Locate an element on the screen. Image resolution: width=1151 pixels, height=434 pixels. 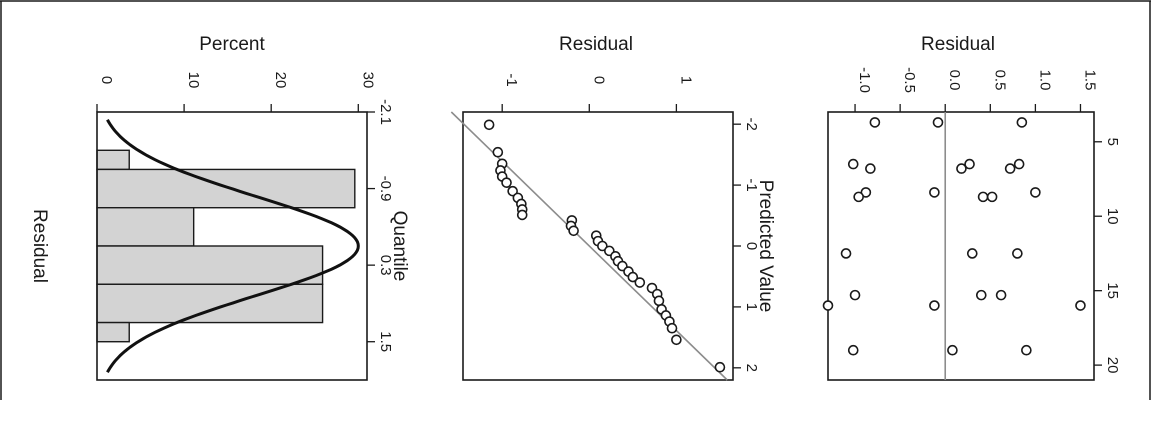
x-tick-label: 5 is located at coordinates (1112, 142).